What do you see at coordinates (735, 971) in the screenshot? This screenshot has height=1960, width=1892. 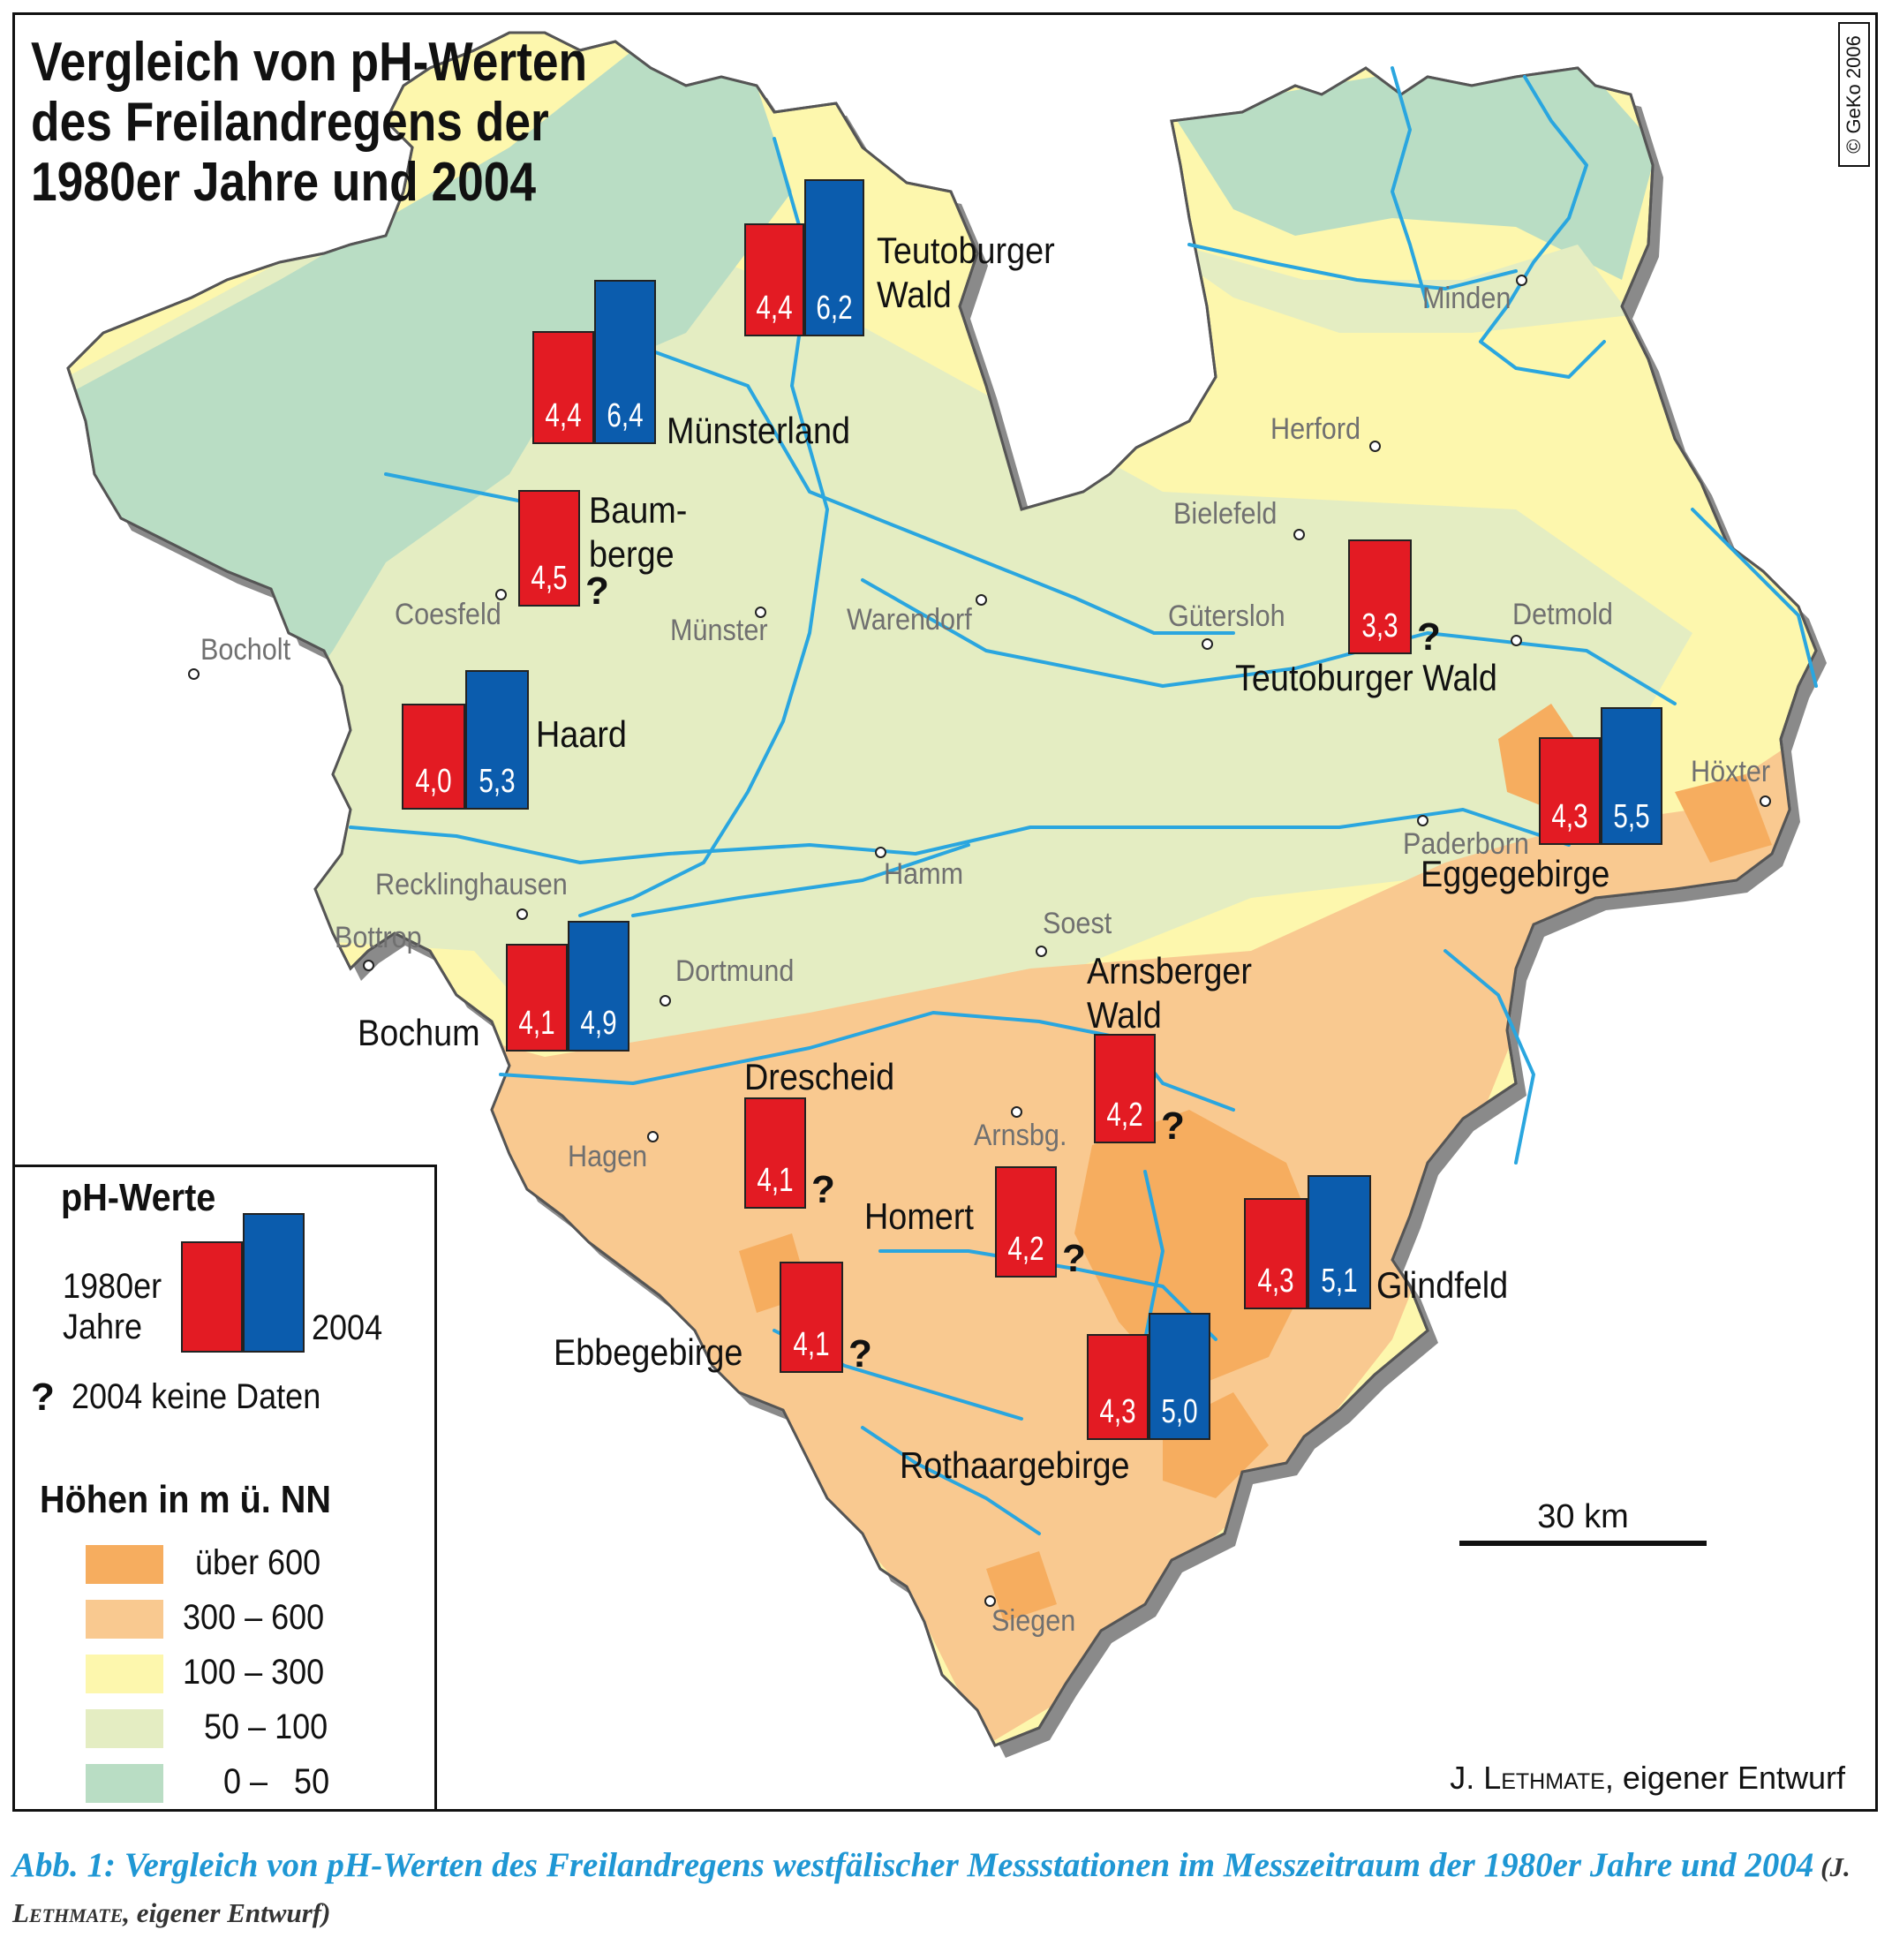 I see `city-label-dortmund: Dortmund` at bounding box center [735, 971].